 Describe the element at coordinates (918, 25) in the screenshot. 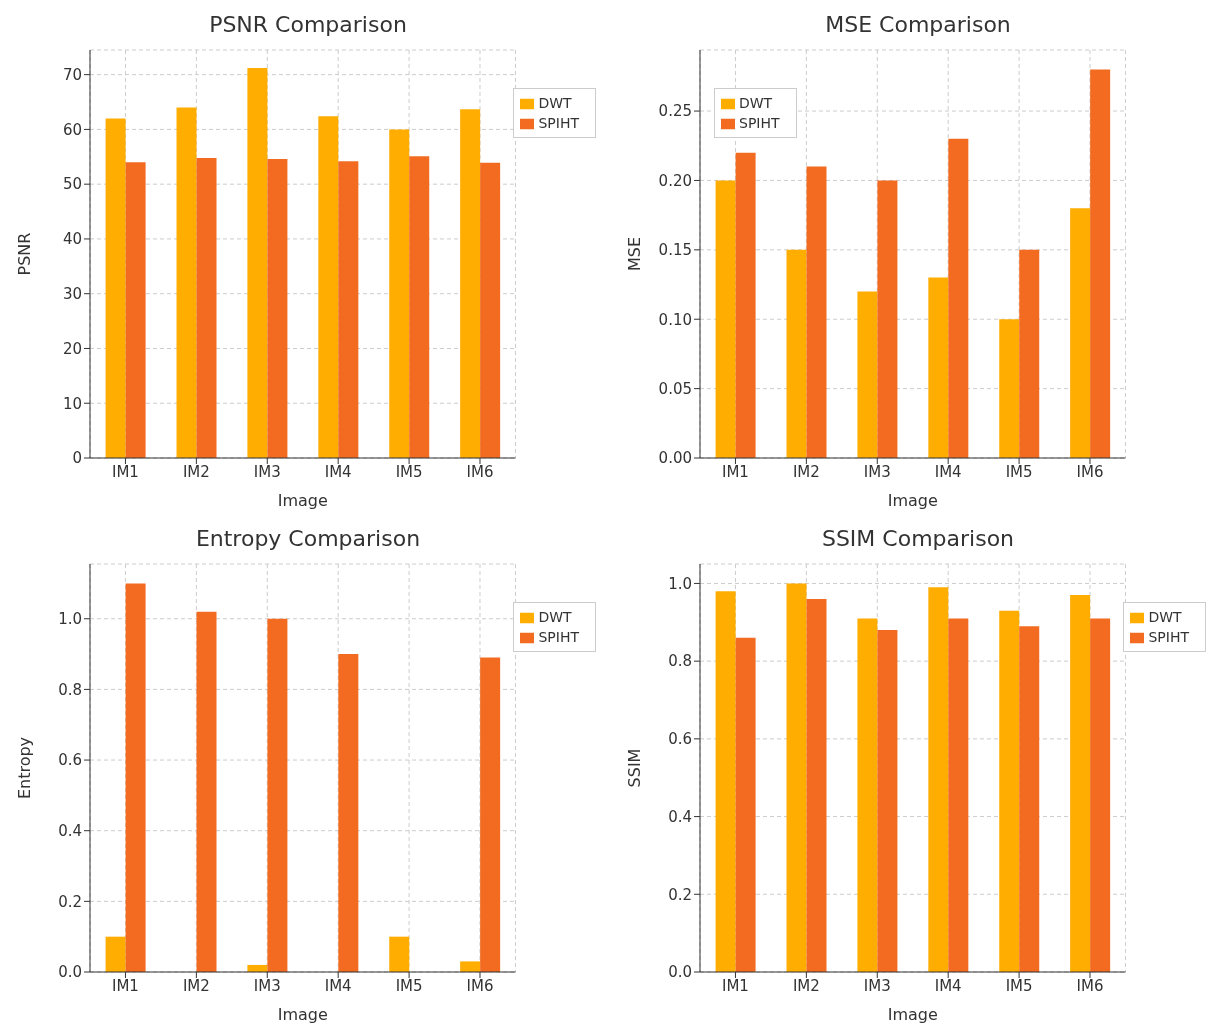

I see `chart-title: MSE Comparison` at that location.